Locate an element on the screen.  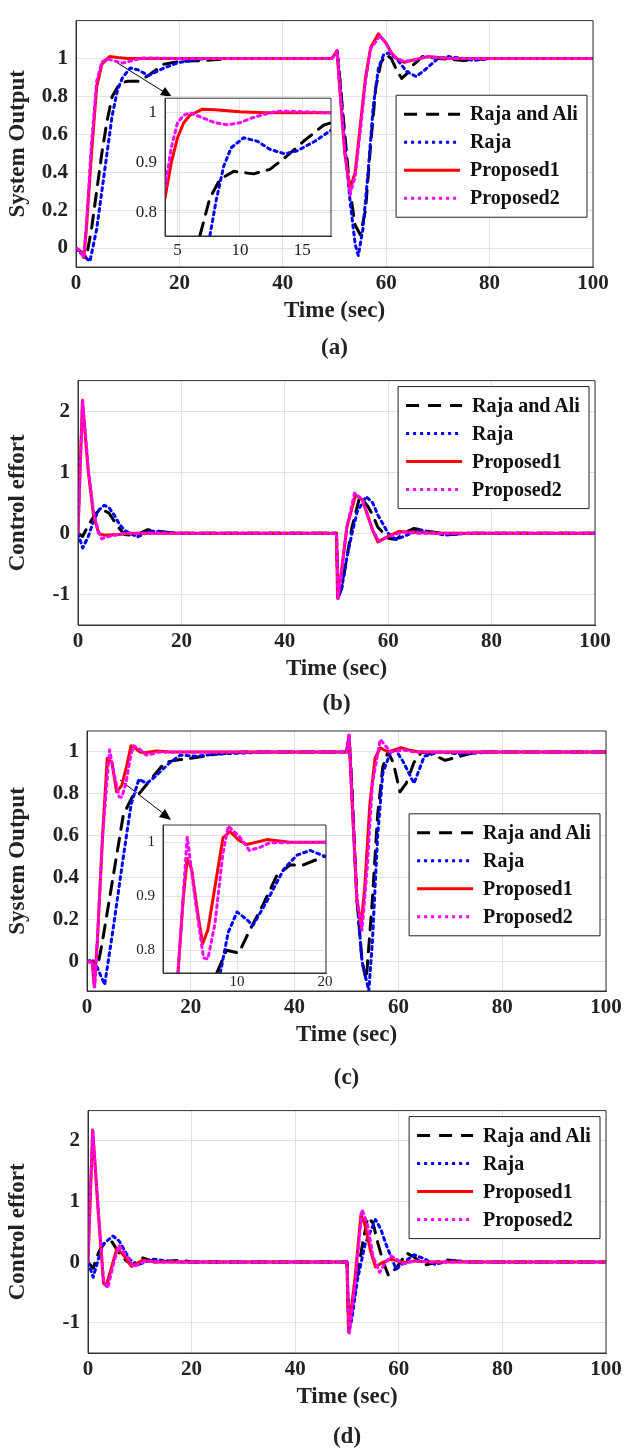
text: (c) is located at coordinates (346, 1076).